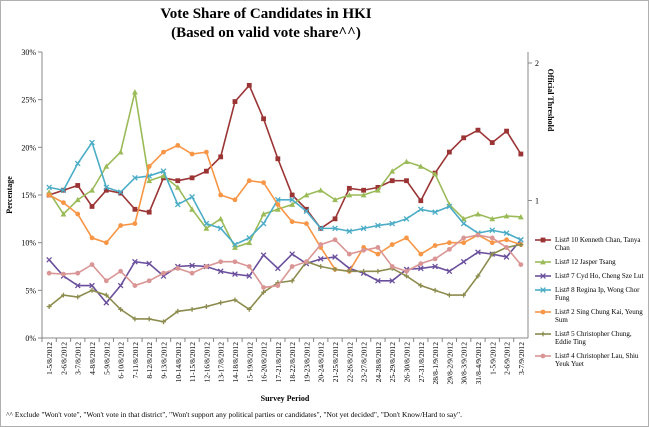 The width and height of the screenshot is (649, 427). What do you see at coordinates (292, 362) in the screenshot?
I see `x-tick-label: 18-22/8/2012` at bounding box center [292, 362].